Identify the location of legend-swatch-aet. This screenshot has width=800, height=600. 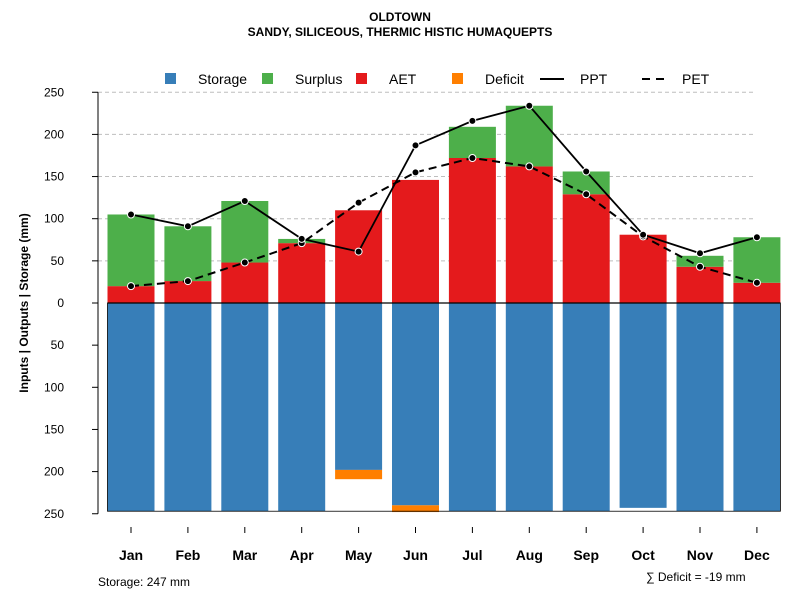
(361, 78).